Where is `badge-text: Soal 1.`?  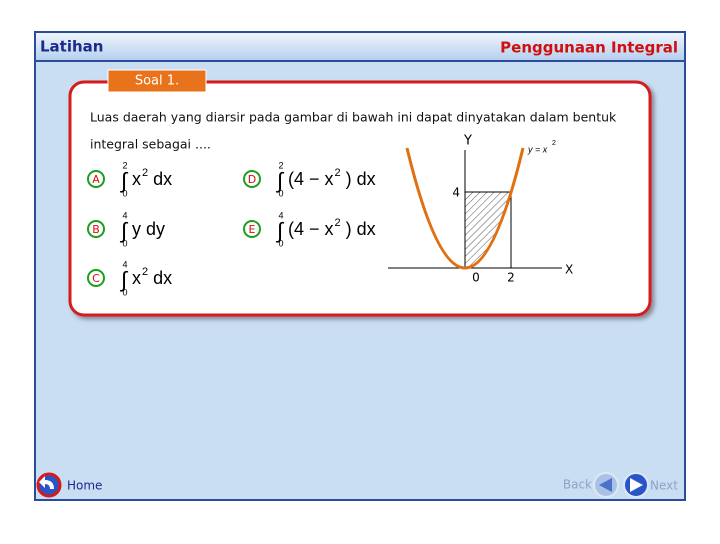
badge-text: Soal 1. is located at coordinates (157, 81).